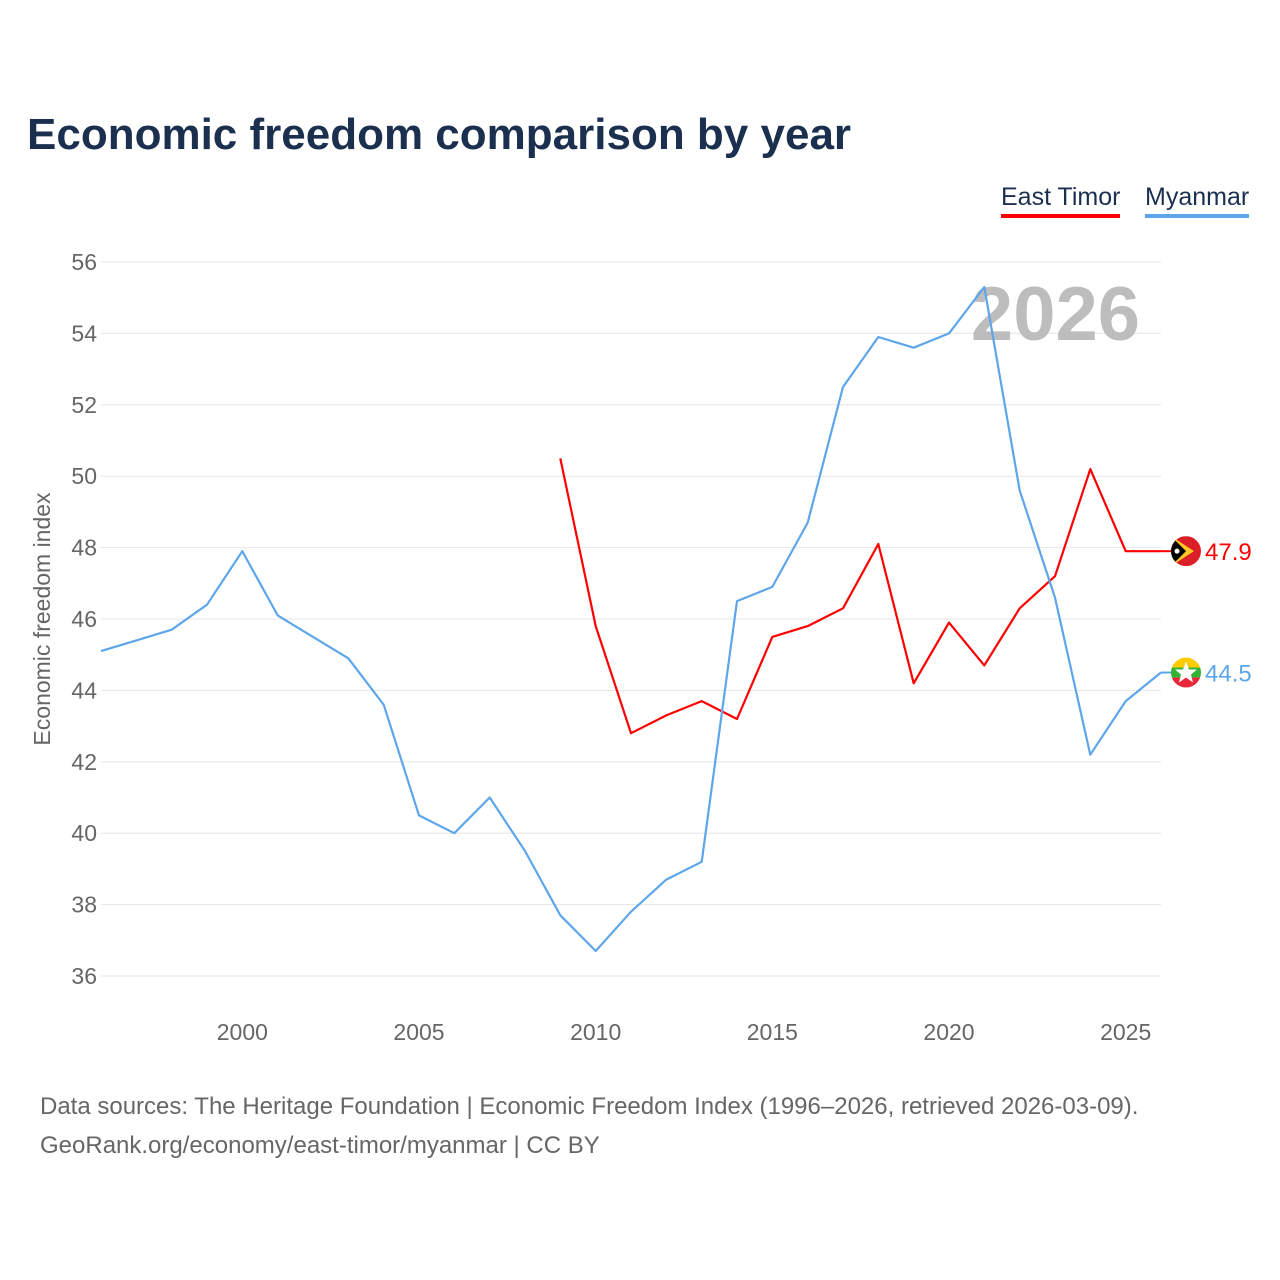 The width and height of the screenshot is (1280, 1280). What do you see at coordinates (772, 1032) in the screenshot?
I see `x-tick-label: 2015` at bounding box center [772, 1032].